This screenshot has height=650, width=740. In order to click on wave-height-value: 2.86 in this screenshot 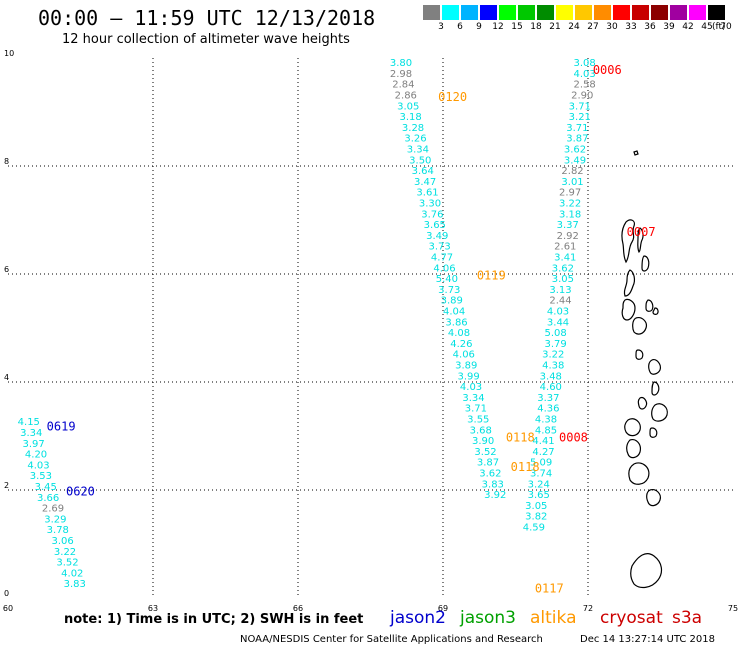, I will do `click(406, 96)`.